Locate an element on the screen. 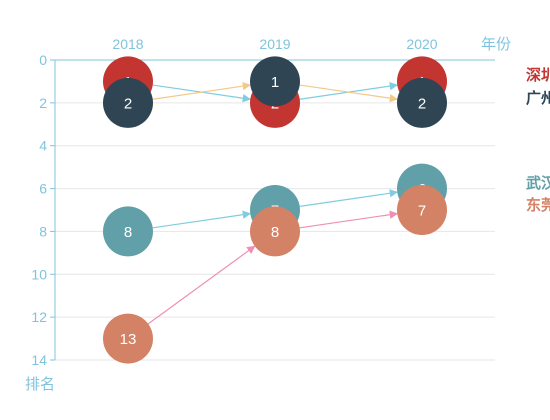 Image resolution: width=550 pixels, height=420 pixels. node-东莞-2018 is located at coordinates (128, 338).